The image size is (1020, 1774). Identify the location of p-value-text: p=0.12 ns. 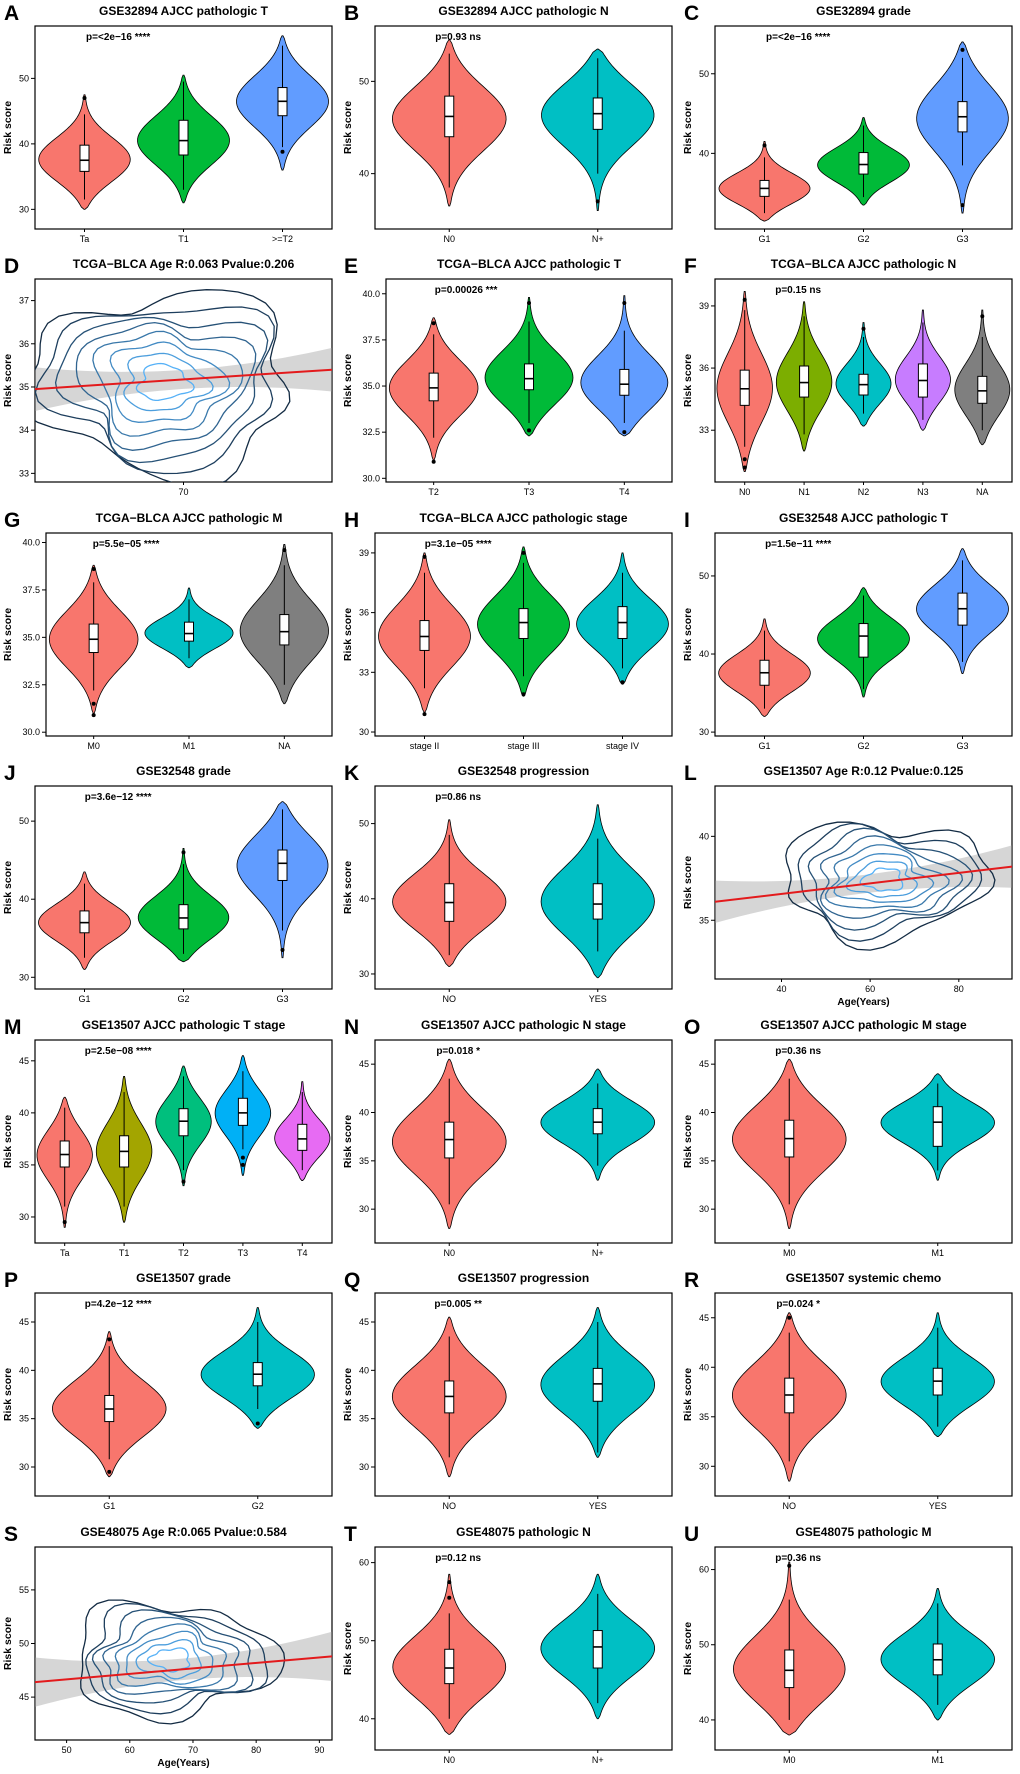
(458, 1558).